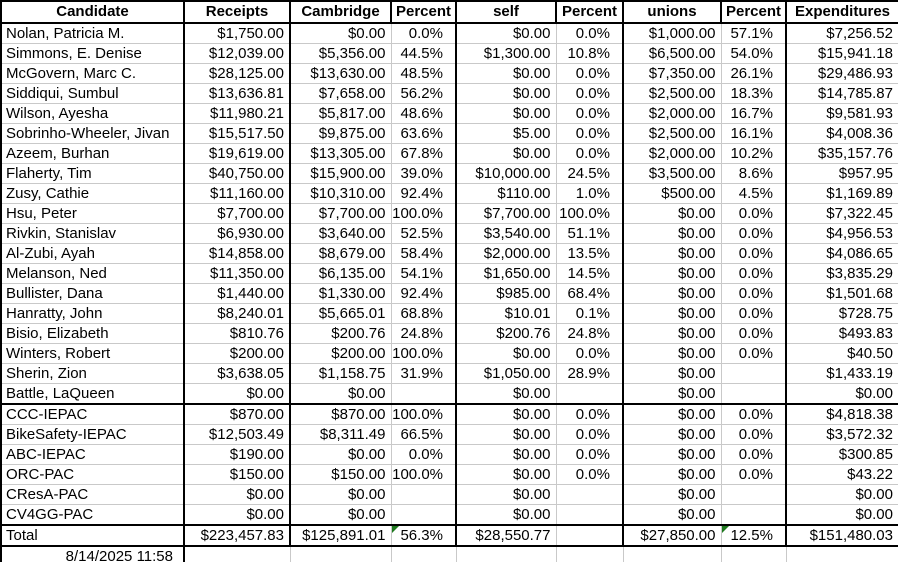 The height and width of the screenshot is (562, 898). What do you see at coordinates (842, 353) in the screenshot?
I see `cell-expenditures: $40.50` at bounding box center [842, 353].